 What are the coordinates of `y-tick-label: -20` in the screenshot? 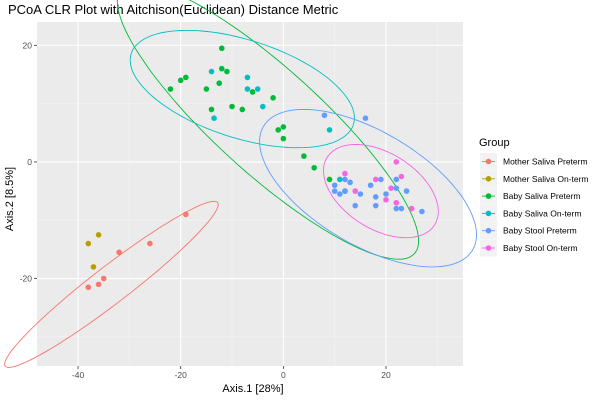 It's located at (26, 279).